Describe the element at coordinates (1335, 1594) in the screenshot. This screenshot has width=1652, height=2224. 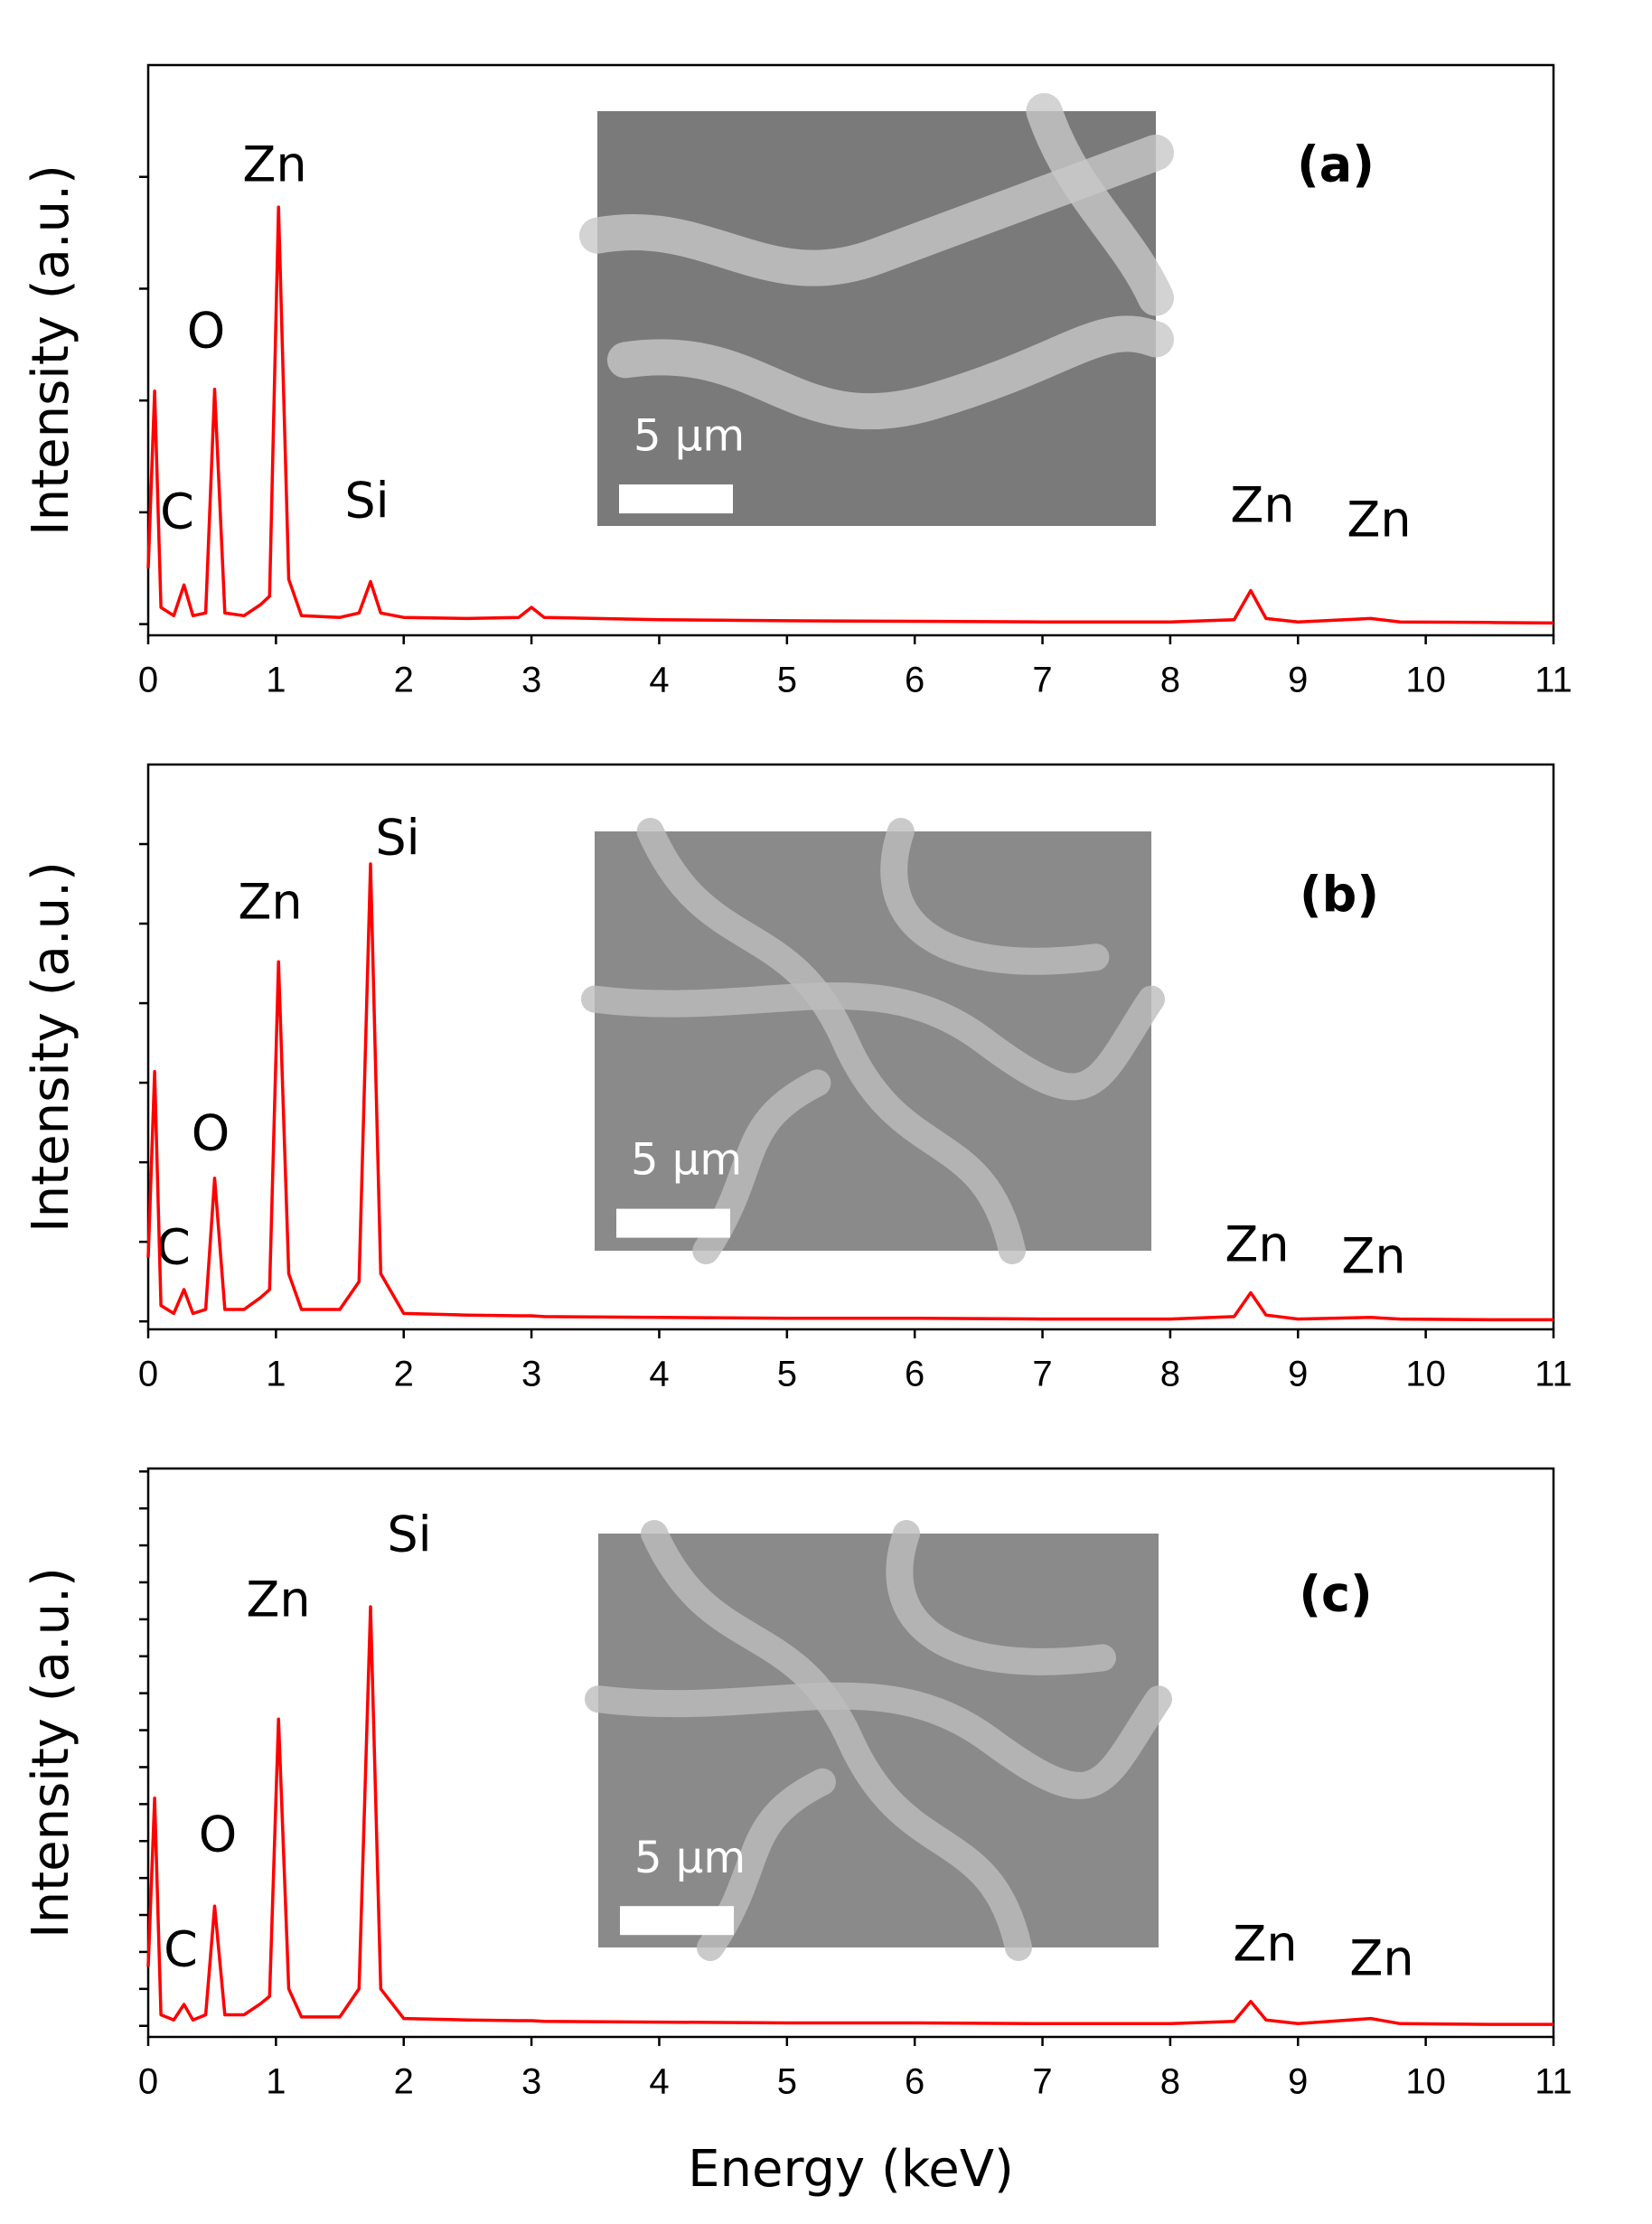
I see `panel-label: (c)` at that location.